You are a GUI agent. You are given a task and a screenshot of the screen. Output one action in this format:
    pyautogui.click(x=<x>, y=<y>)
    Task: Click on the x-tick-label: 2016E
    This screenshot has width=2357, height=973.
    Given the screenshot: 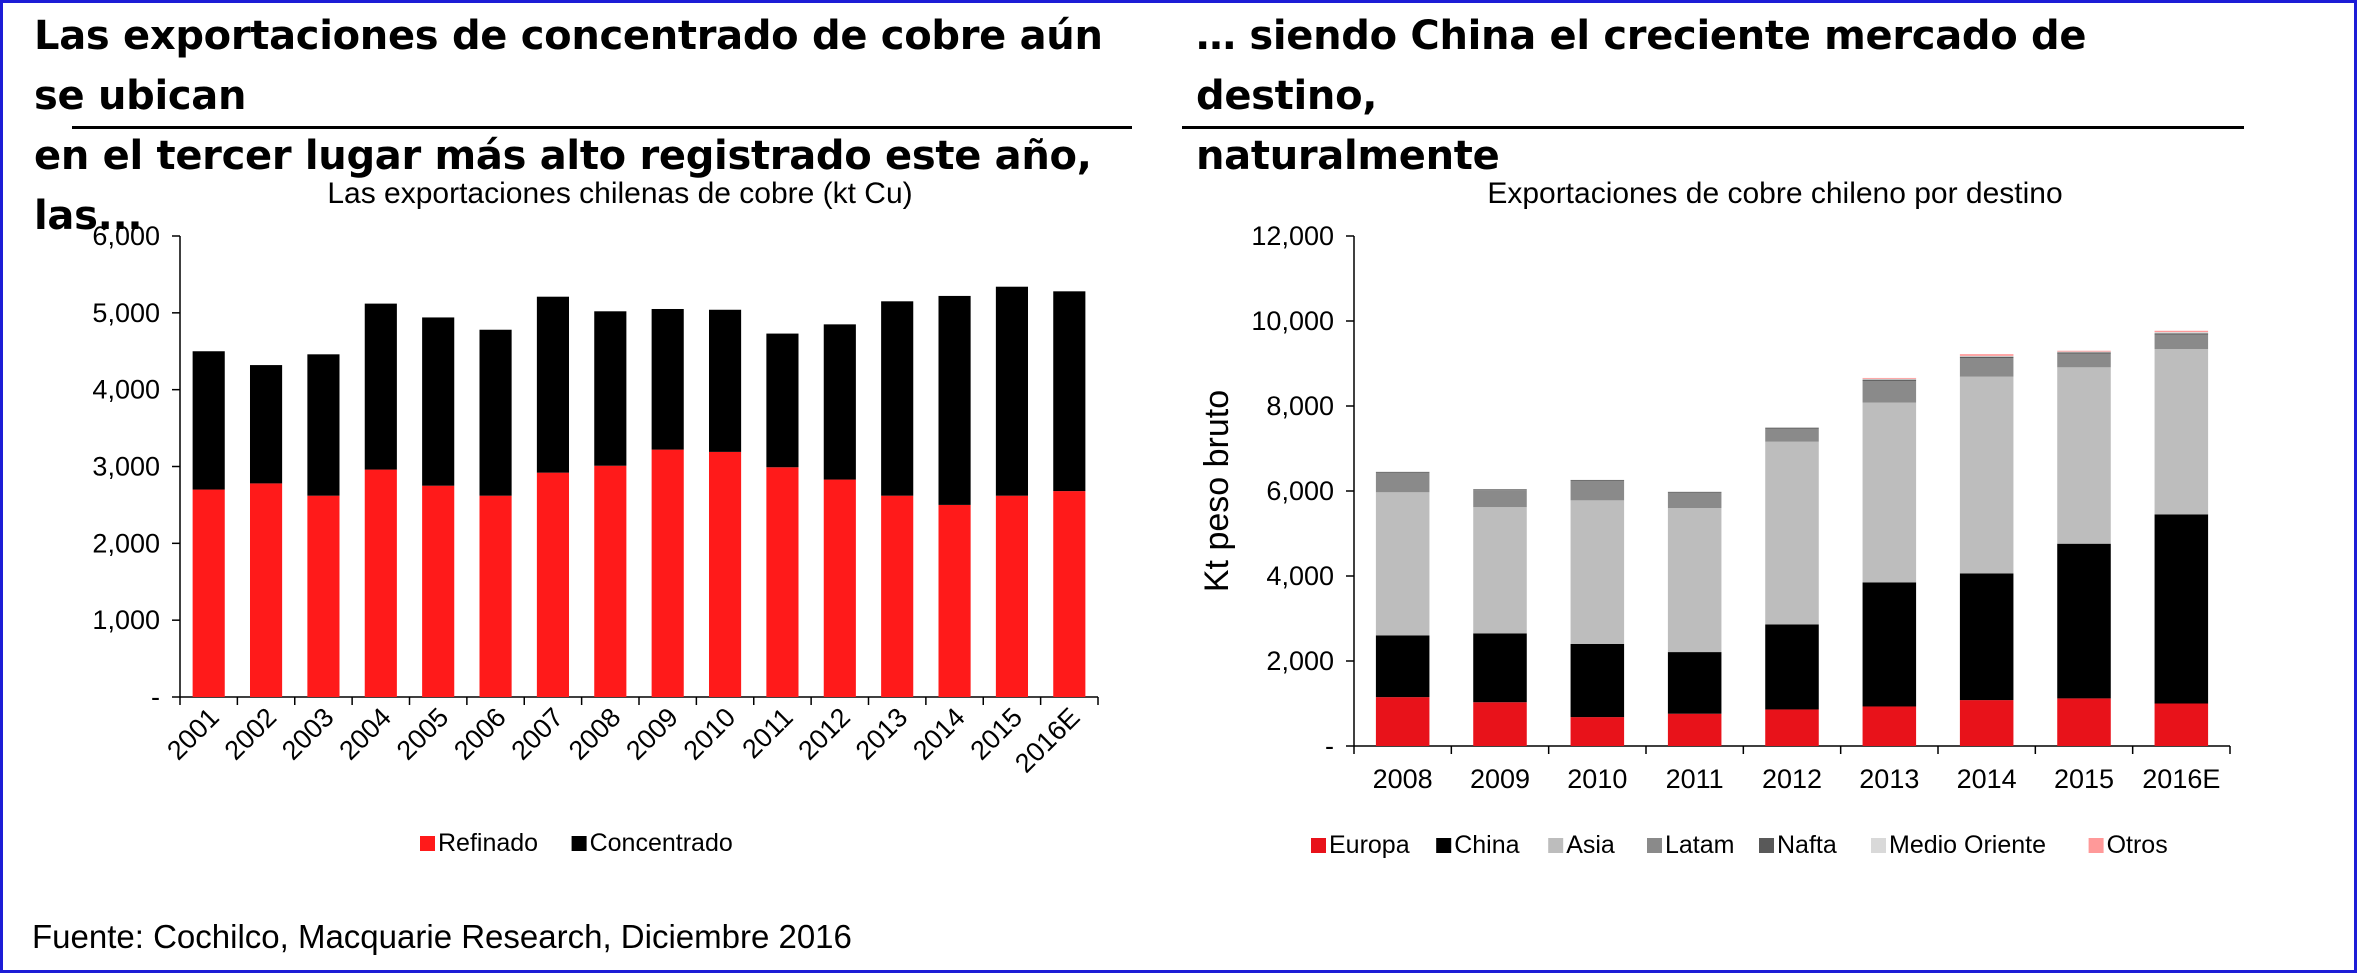 What is the action you would take?
    pyautogui.click(x=1047, y=740)
    